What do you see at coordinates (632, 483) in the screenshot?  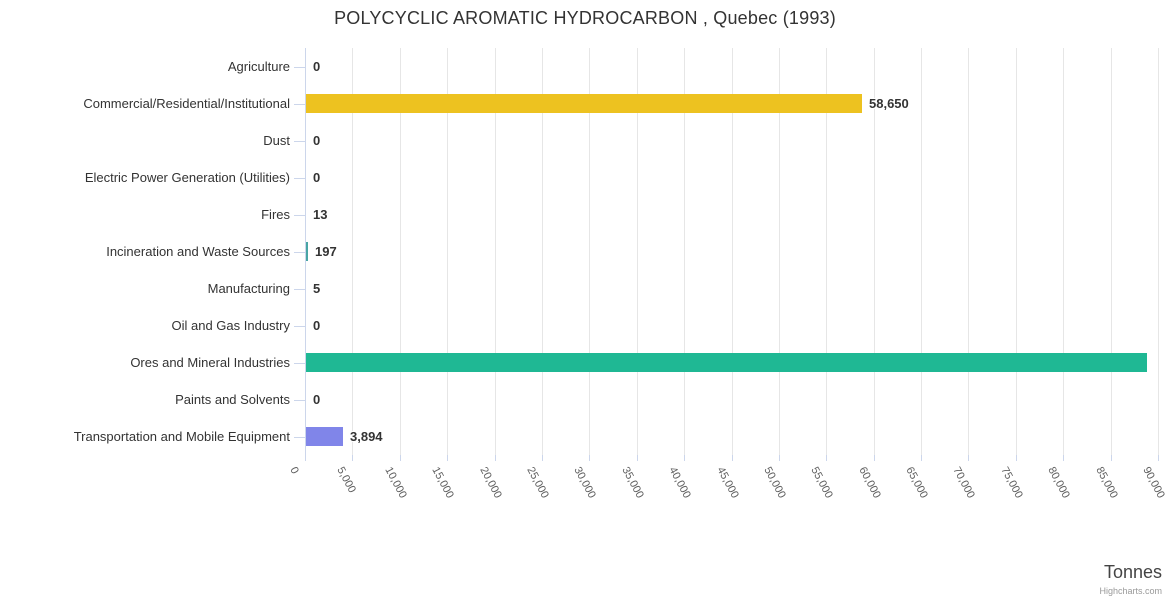 I see `x-axis-tick-label: 35,000` at bounding box center [632, 483].